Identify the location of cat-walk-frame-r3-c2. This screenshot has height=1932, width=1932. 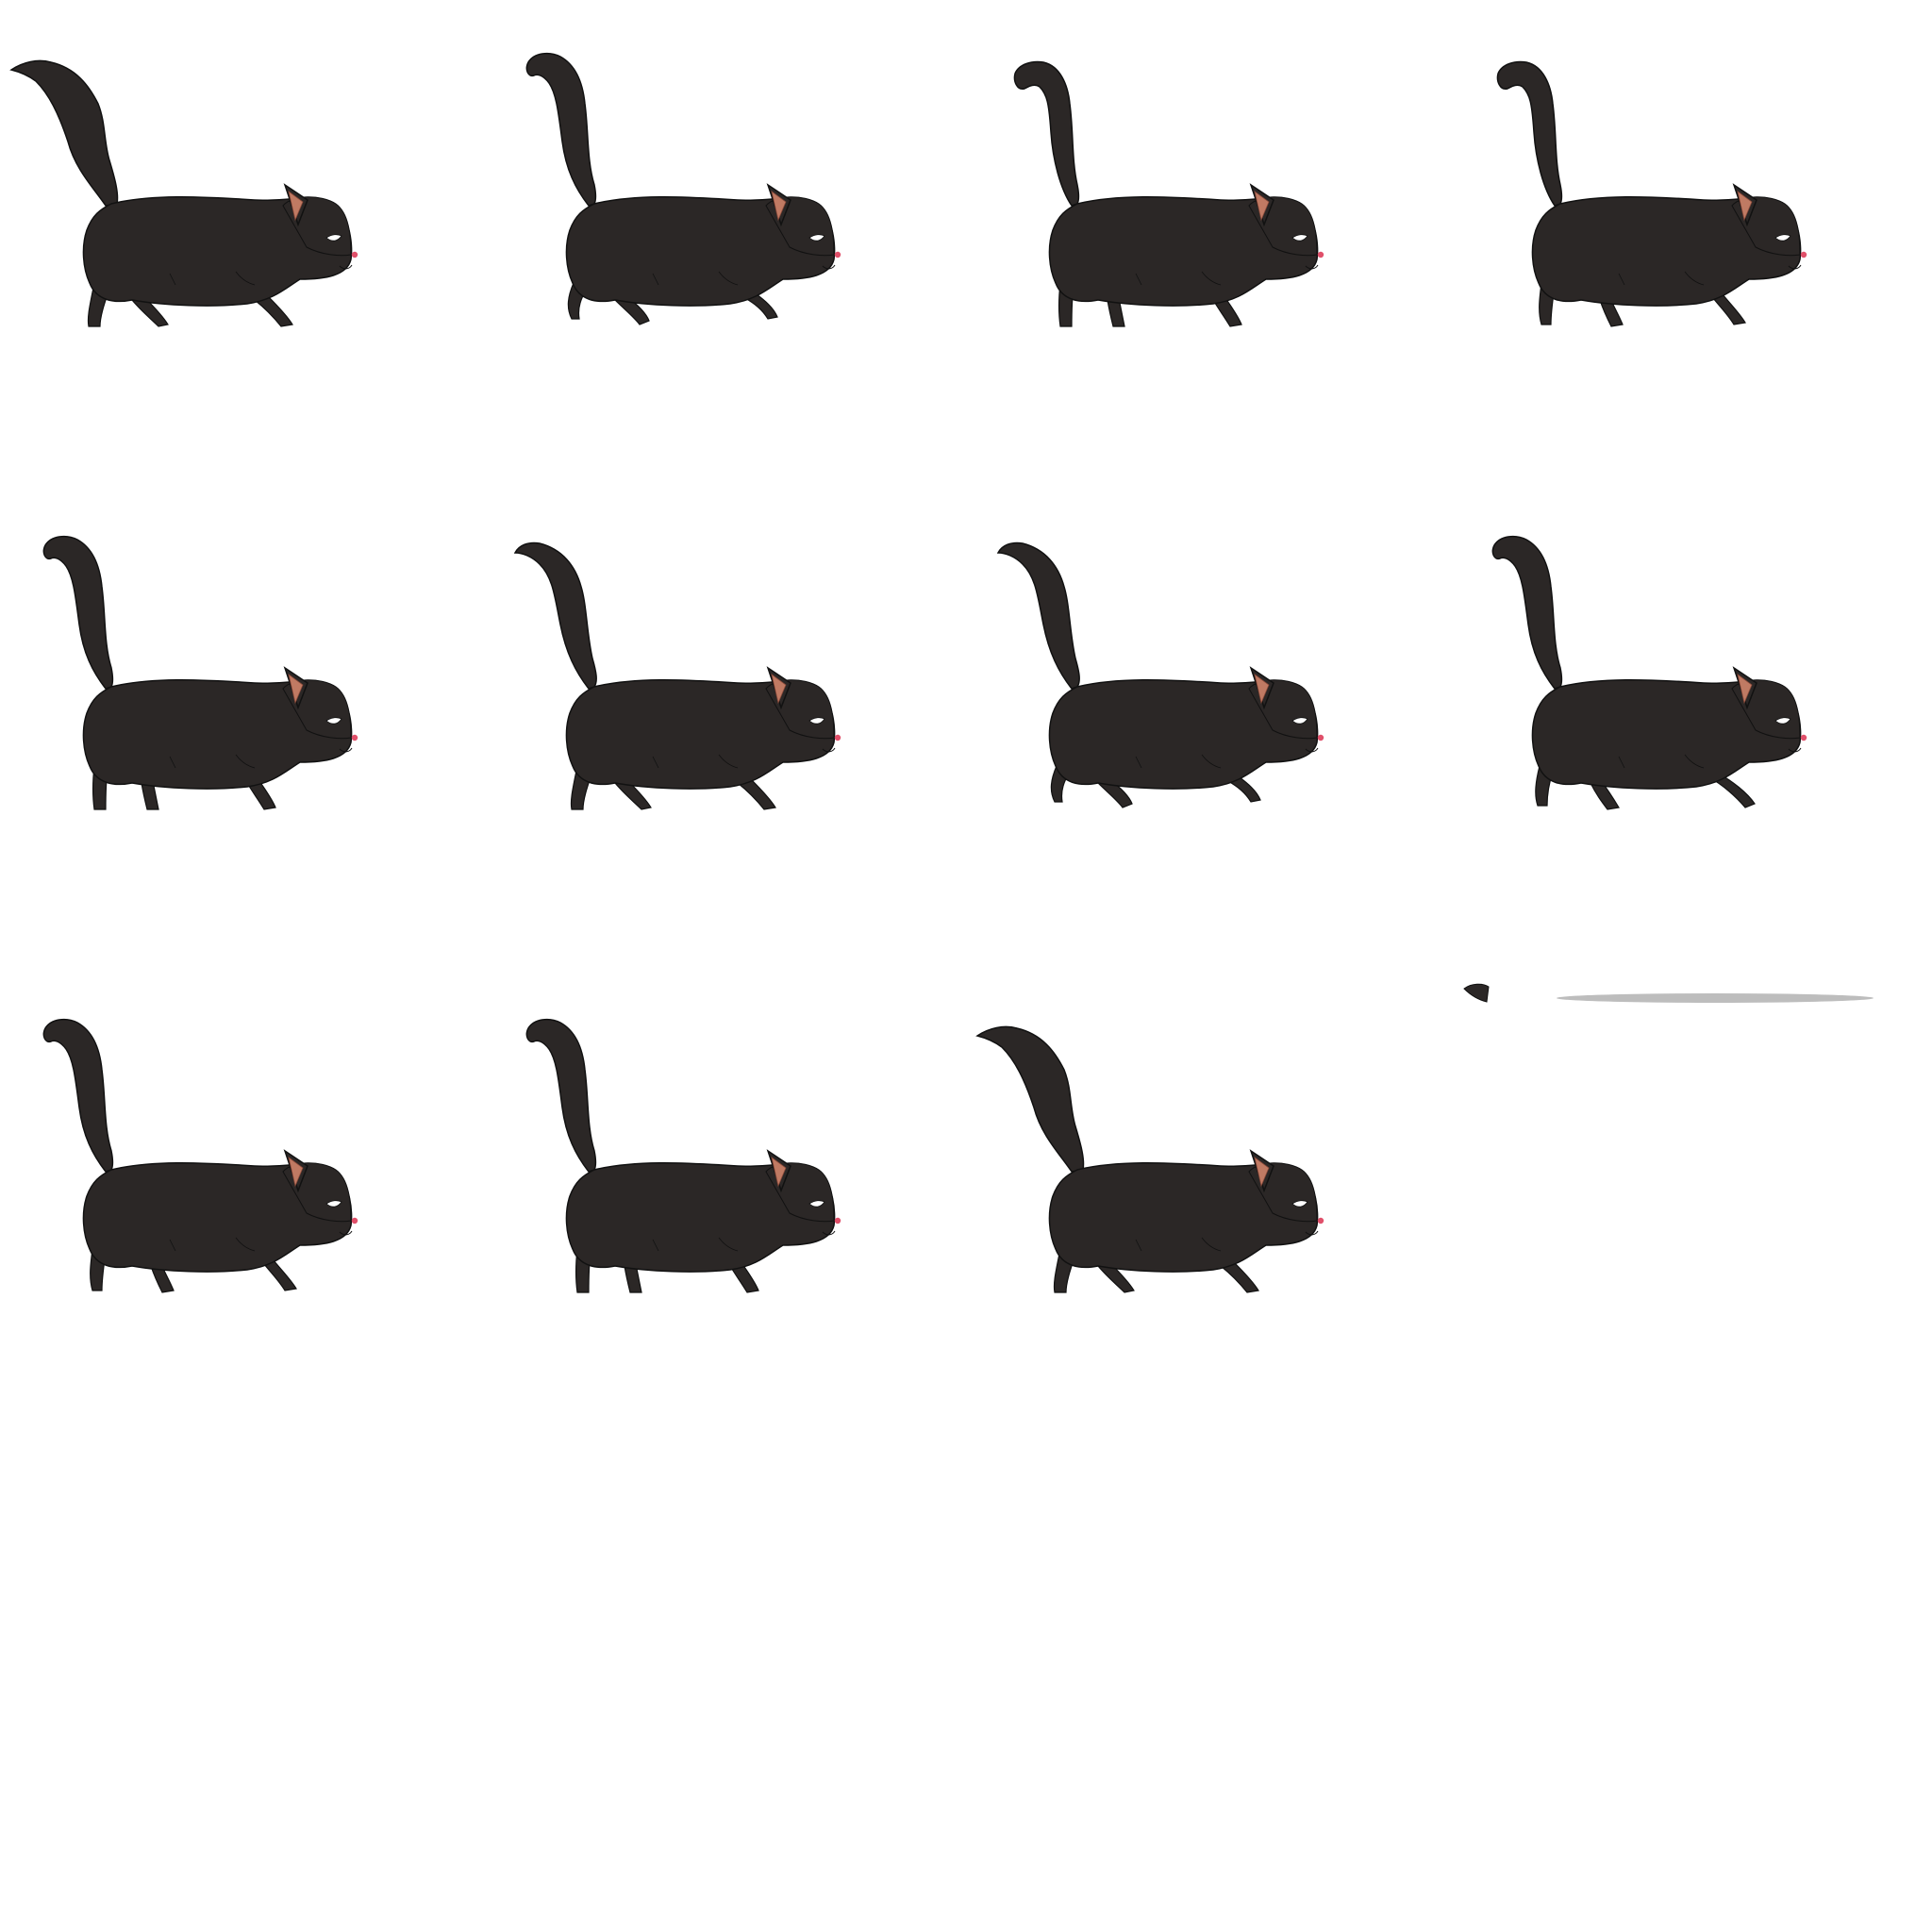
(683, 1155).